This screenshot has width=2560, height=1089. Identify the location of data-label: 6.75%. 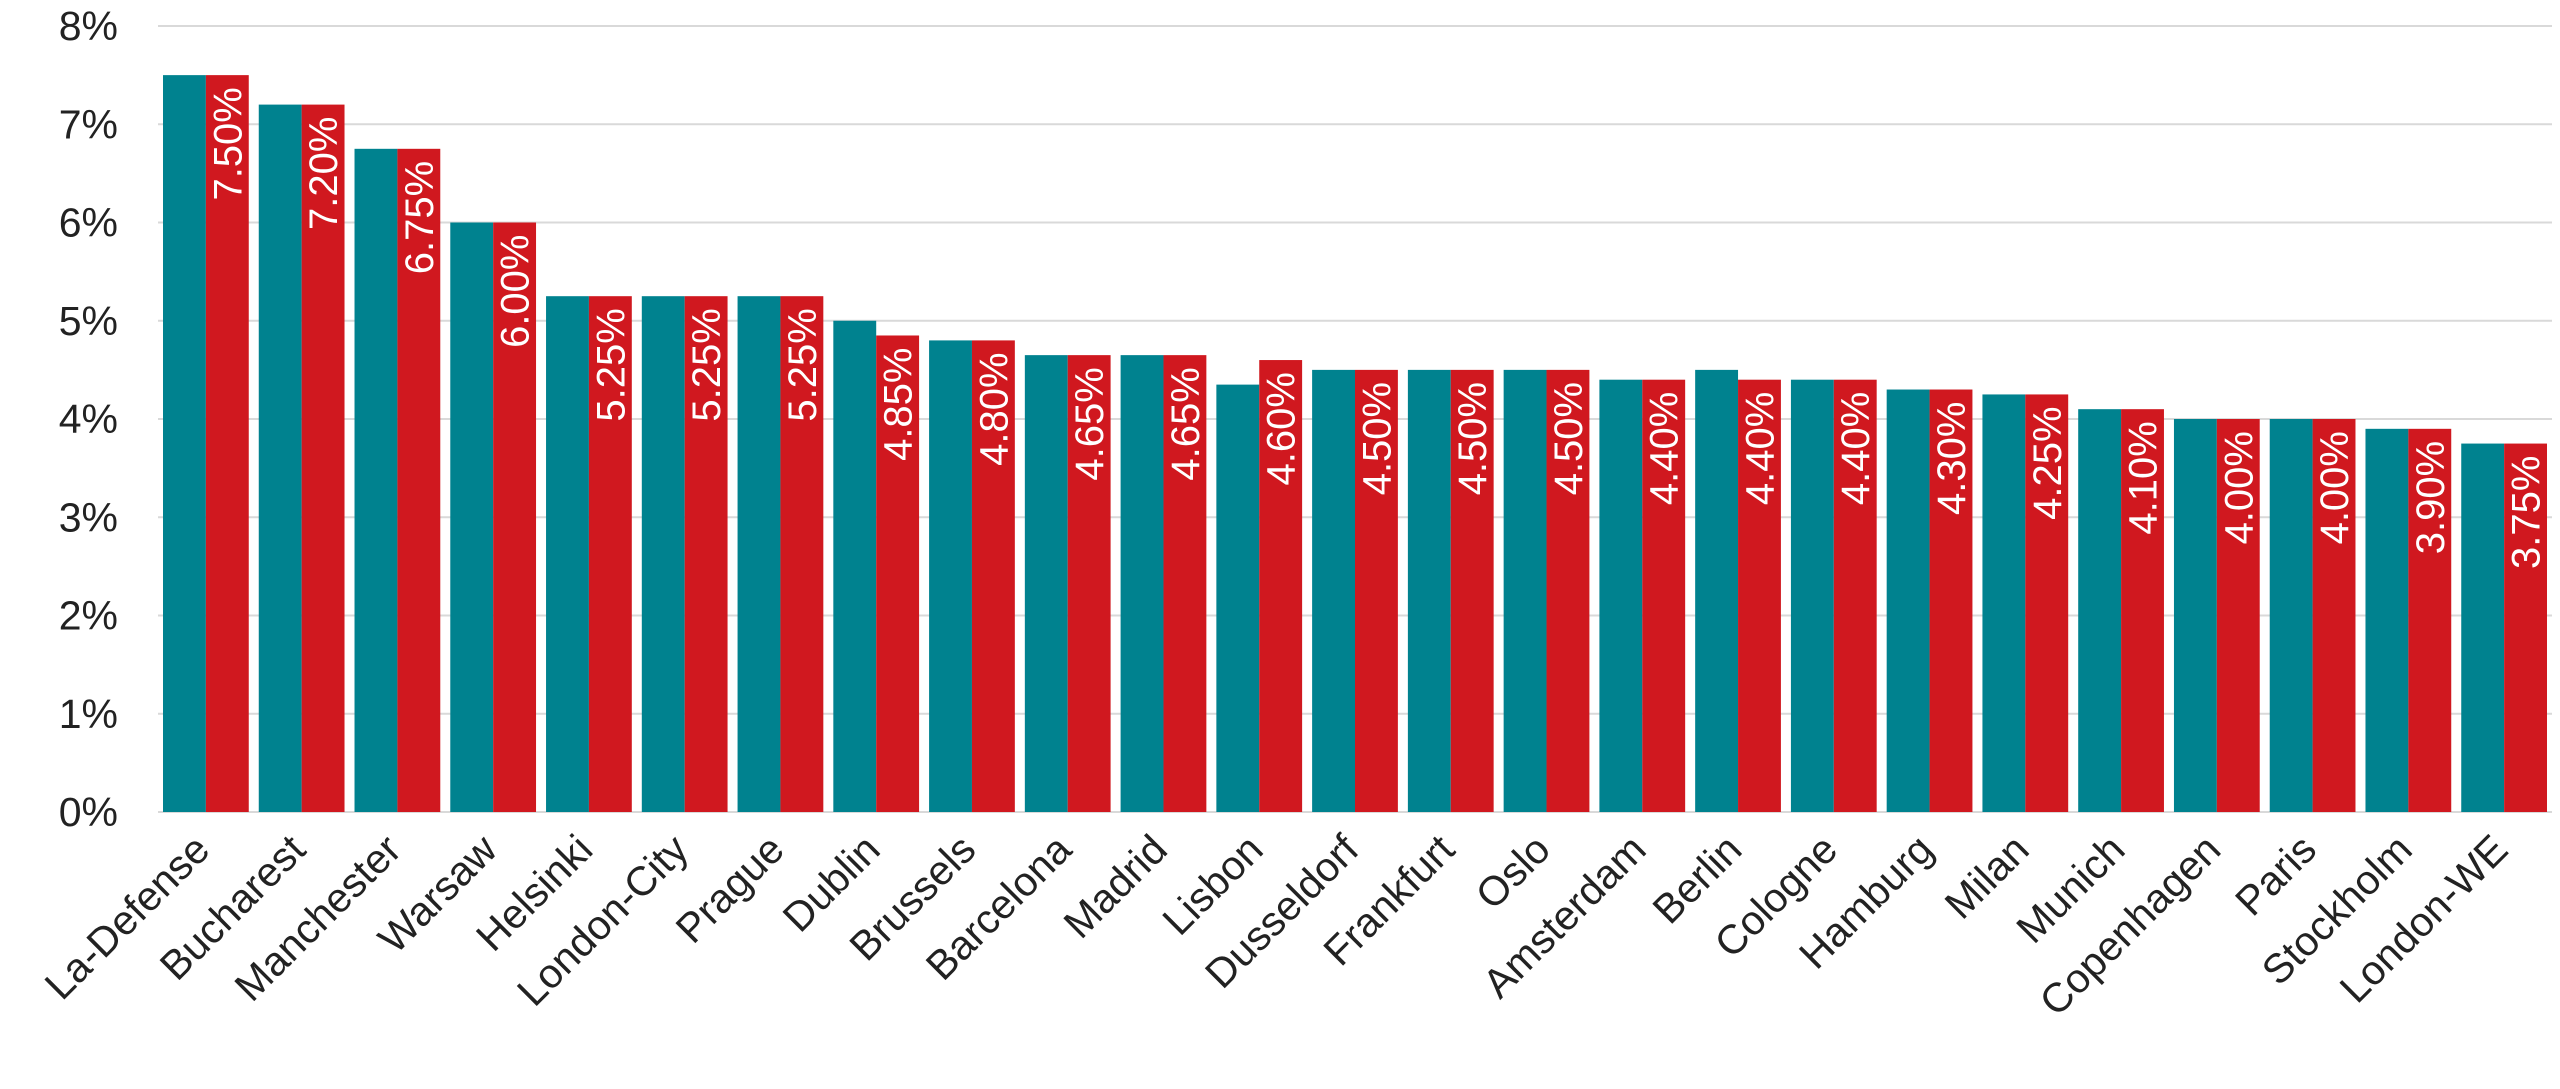
(420, 217).